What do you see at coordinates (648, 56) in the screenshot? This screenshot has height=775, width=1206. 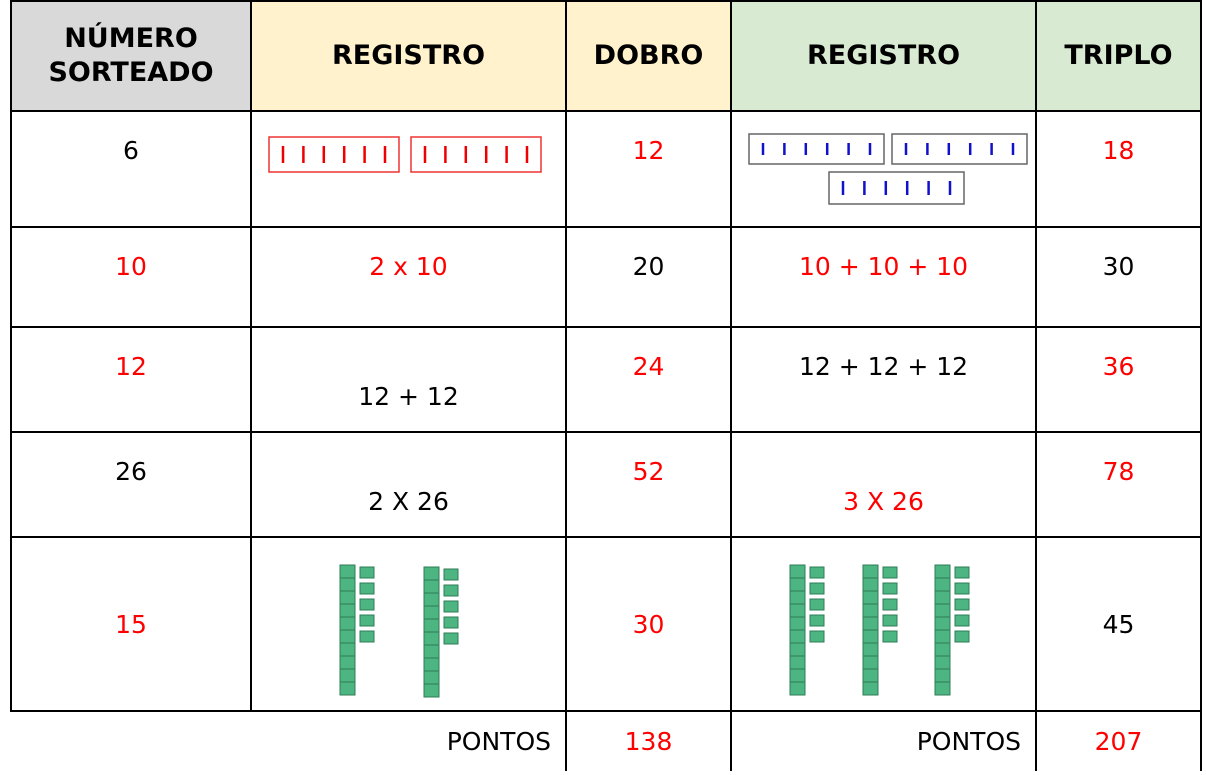 I see `header: DOBRO` at bounding box center [648, 56].